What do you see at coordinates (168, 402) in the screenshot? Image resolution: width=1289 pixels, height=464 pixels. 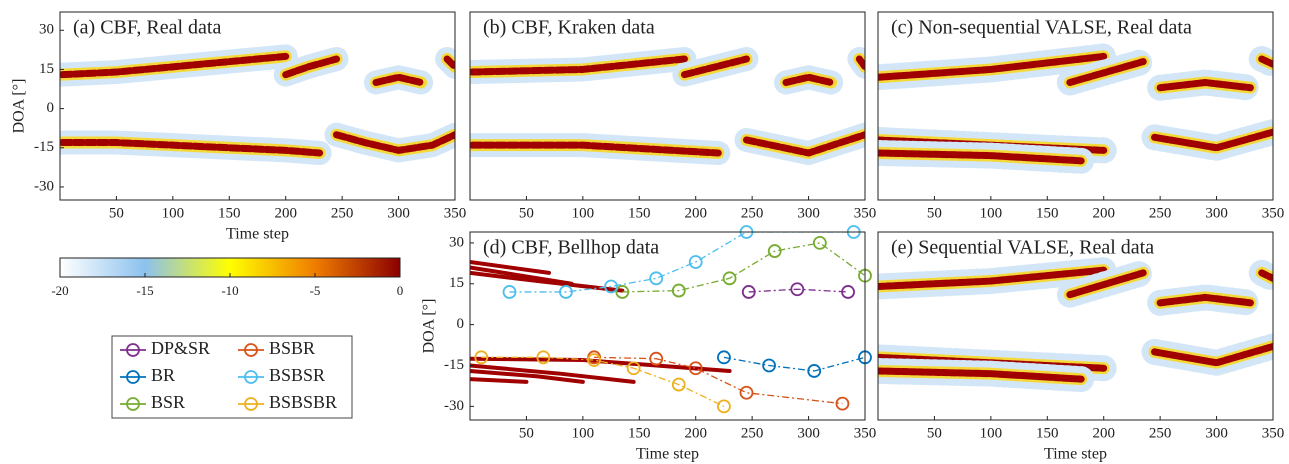 I see `legend-label: BSR` at bounding box center [168, 402].